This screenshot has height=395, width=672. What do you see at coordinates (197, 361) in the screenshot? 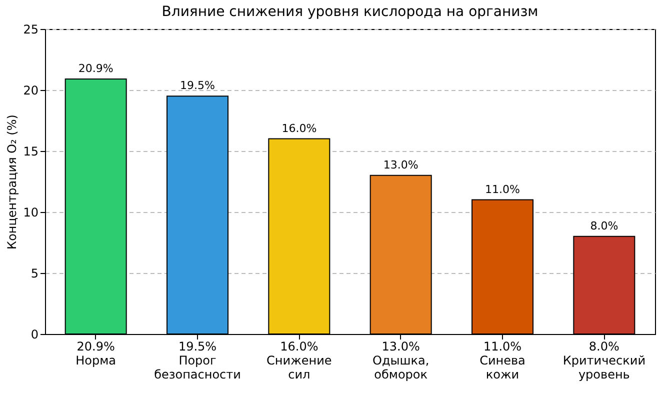
I see `x-tick-label: 19.5% Порог безопасности` at bounding box center [197, 361].